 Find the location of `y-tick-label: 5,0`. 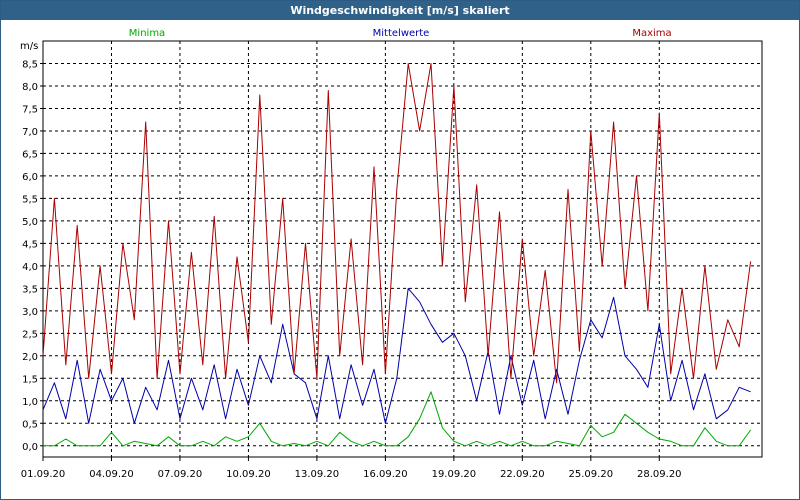

y-tick-label: 5,0 is located at coordinates (30, 222).